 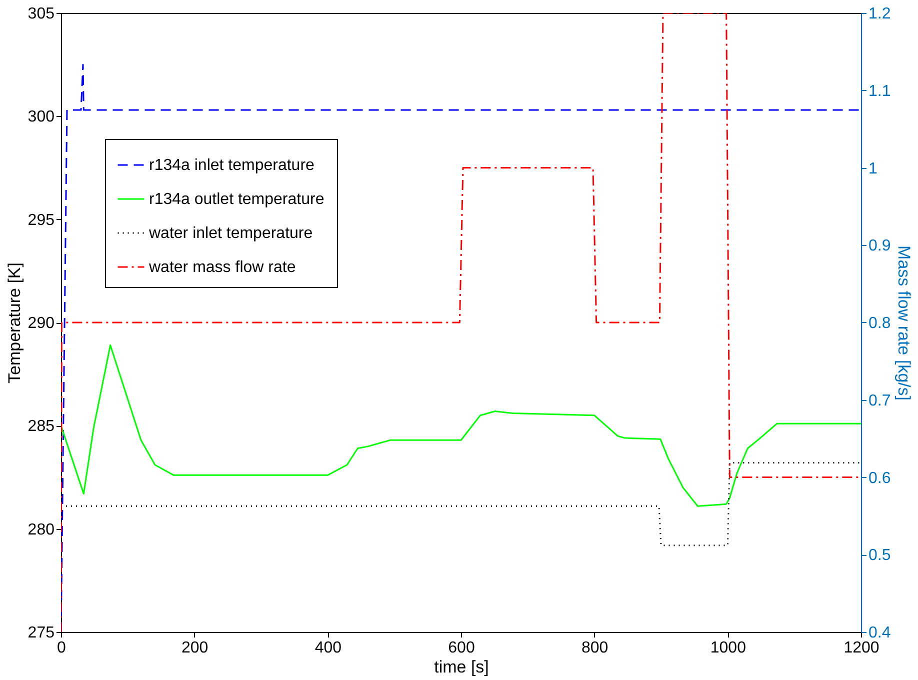 I want to click on x-tick-label: 800, so click(x=594, y=648).